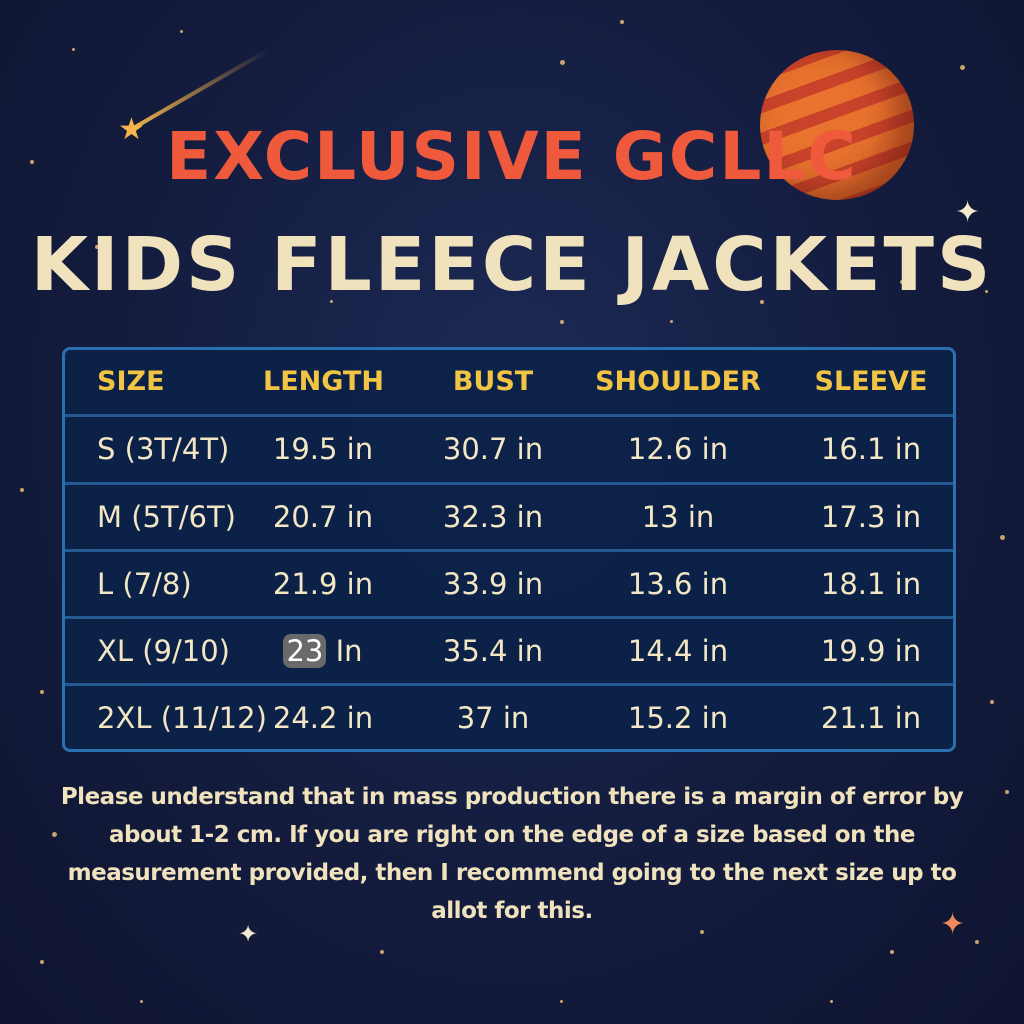 The height and width of the screenshot is (1024, 1024). Describe the element at coordinates (493, 718) in the screenshot. I see `cell-bust: 37 in` at that location.